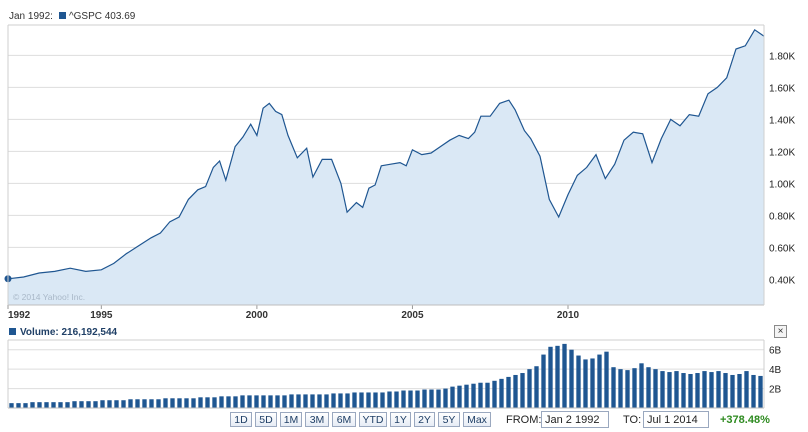 Image resolution: width=808 pixels, height=432 pixels. I want to click on volume-label: Volume:, so click(39, 332).